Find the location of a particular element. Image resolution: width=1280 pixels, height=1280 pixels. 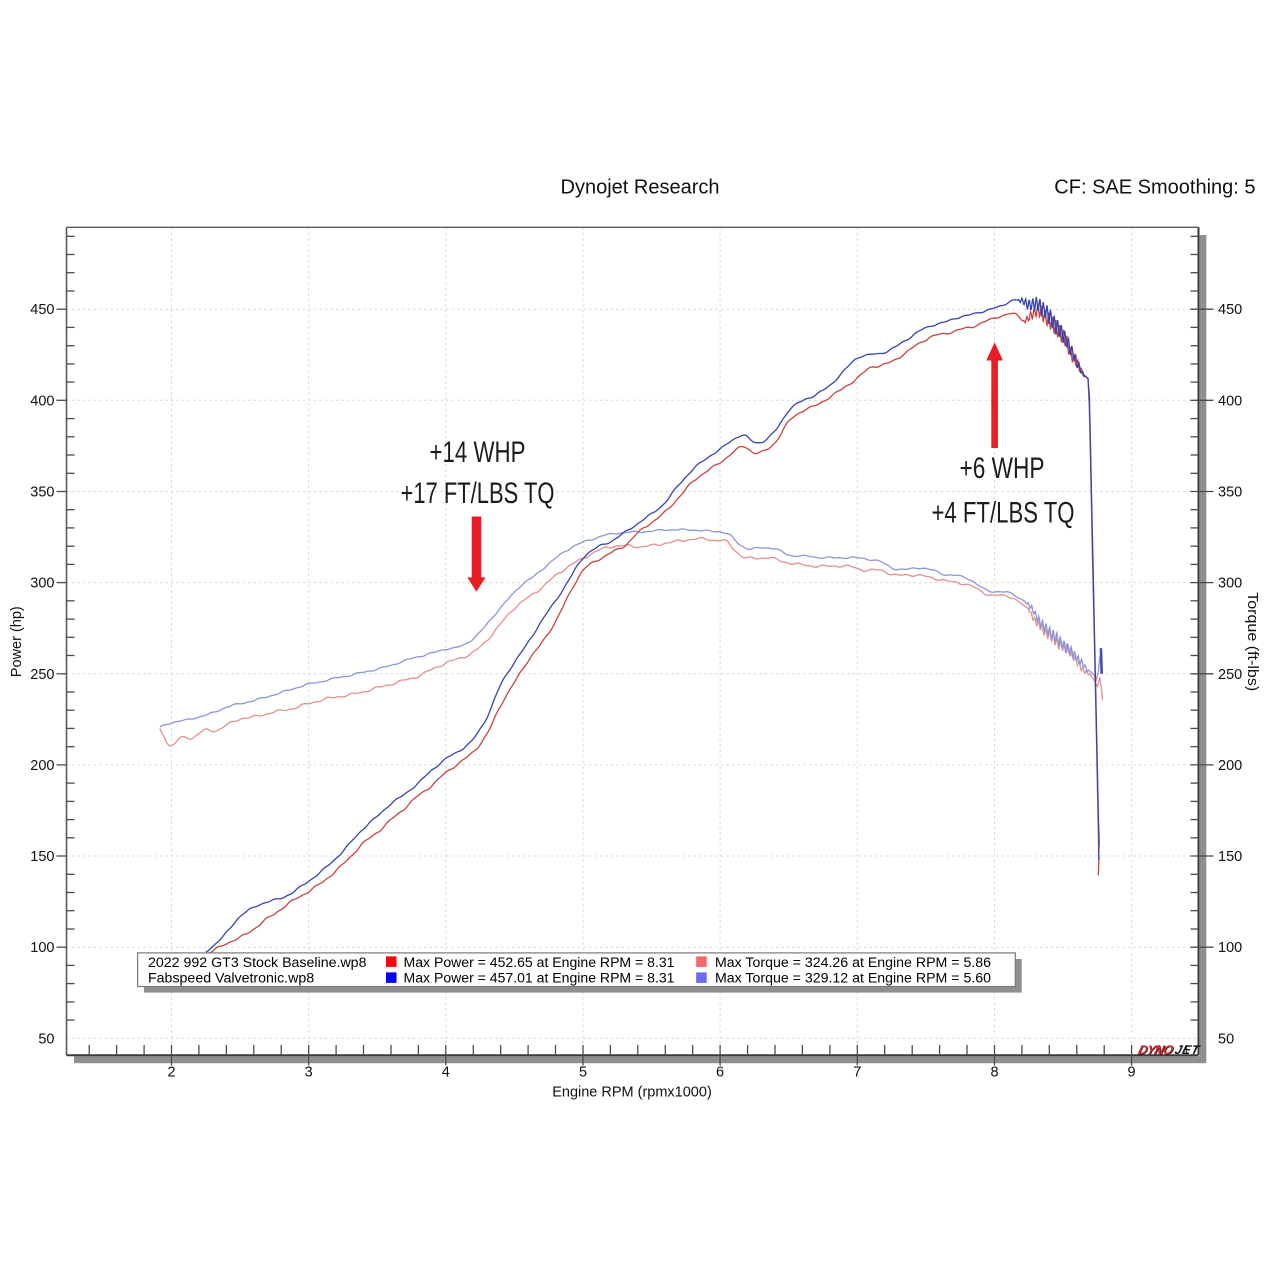

svg-text: Torque (ft-lbs) is located at coordinates (1252, 641).